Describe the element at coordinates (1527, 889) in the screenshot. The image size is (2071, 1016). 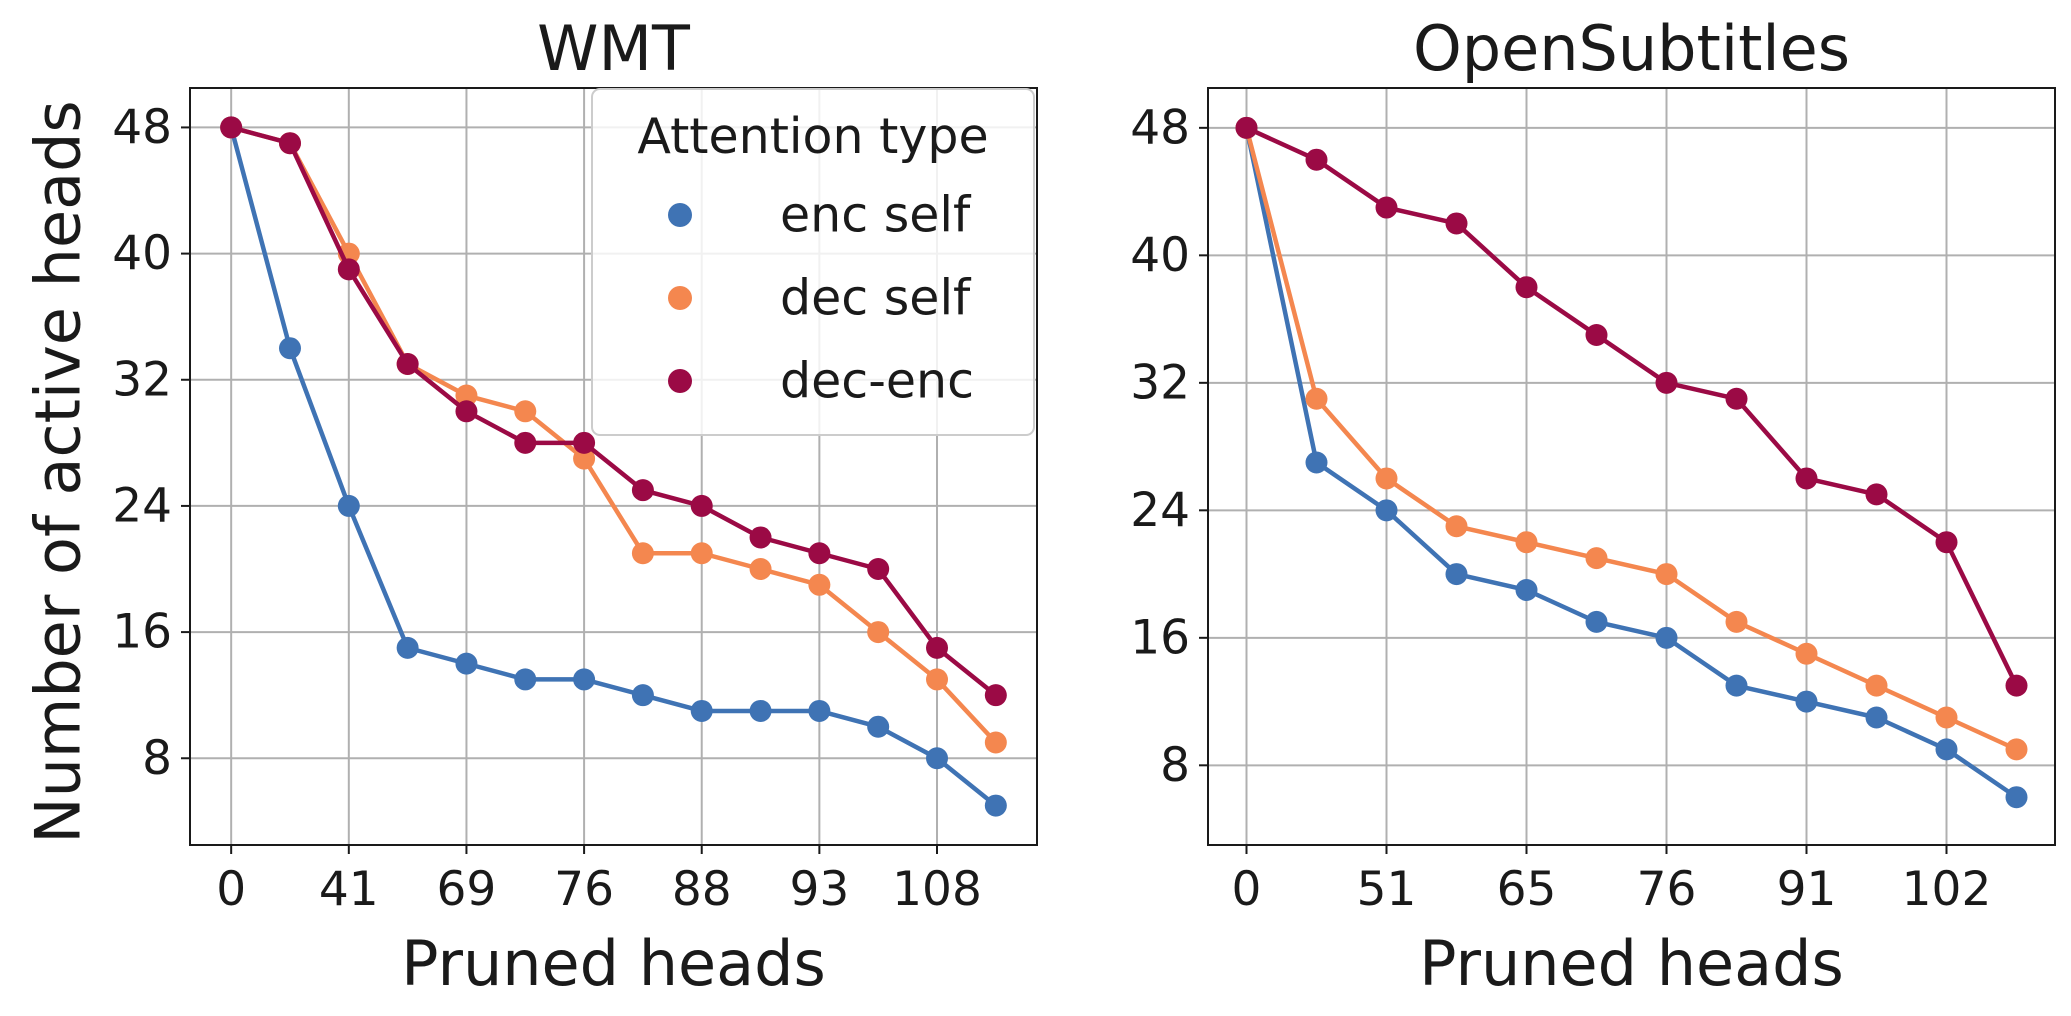
I see `x-tick-label: 65` at that location.